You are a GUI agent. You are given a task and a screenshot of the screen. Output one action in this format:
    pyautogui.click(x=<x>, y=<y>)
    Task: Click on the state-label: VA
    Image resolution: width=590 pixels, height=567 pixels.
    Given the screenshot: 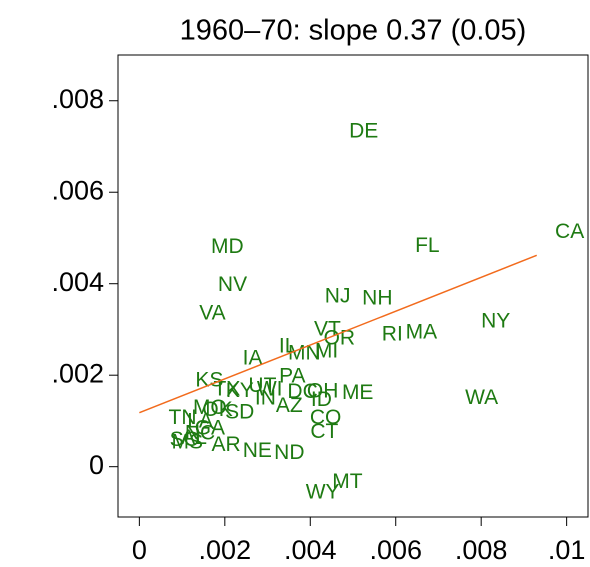 What is the action you would take?
    pyautogui.click(x=212, y=312)
    